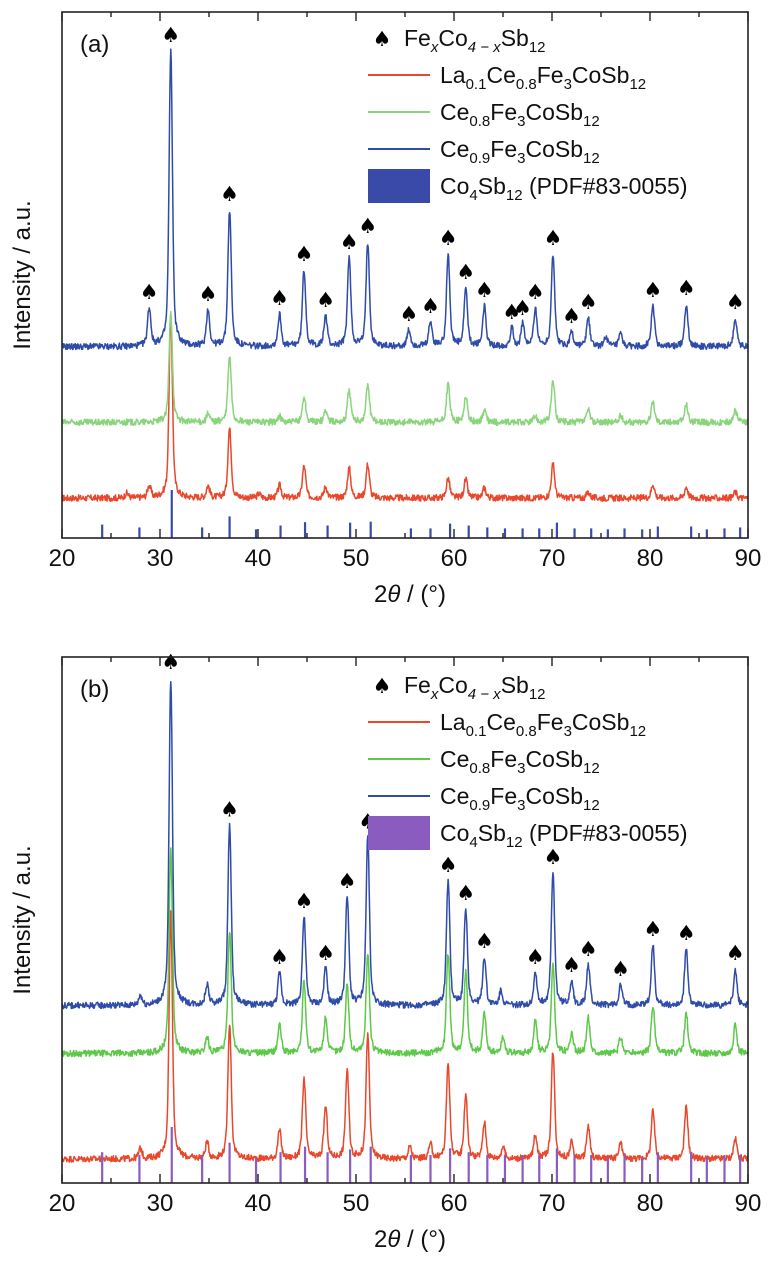 Image resolution: width=768 pixels, height=1275 pixels. I want to click on x-tick-label: 20, so click(62, 558).